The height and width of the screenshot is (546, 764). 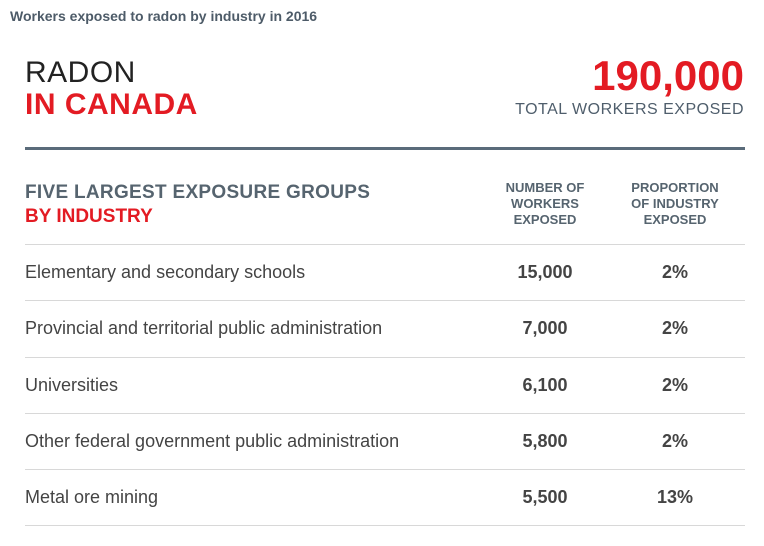 What do you see at coordinates (80, 72) in the screenshot?
I see `title-line-1: RADON` at bounding box center [80, 72].